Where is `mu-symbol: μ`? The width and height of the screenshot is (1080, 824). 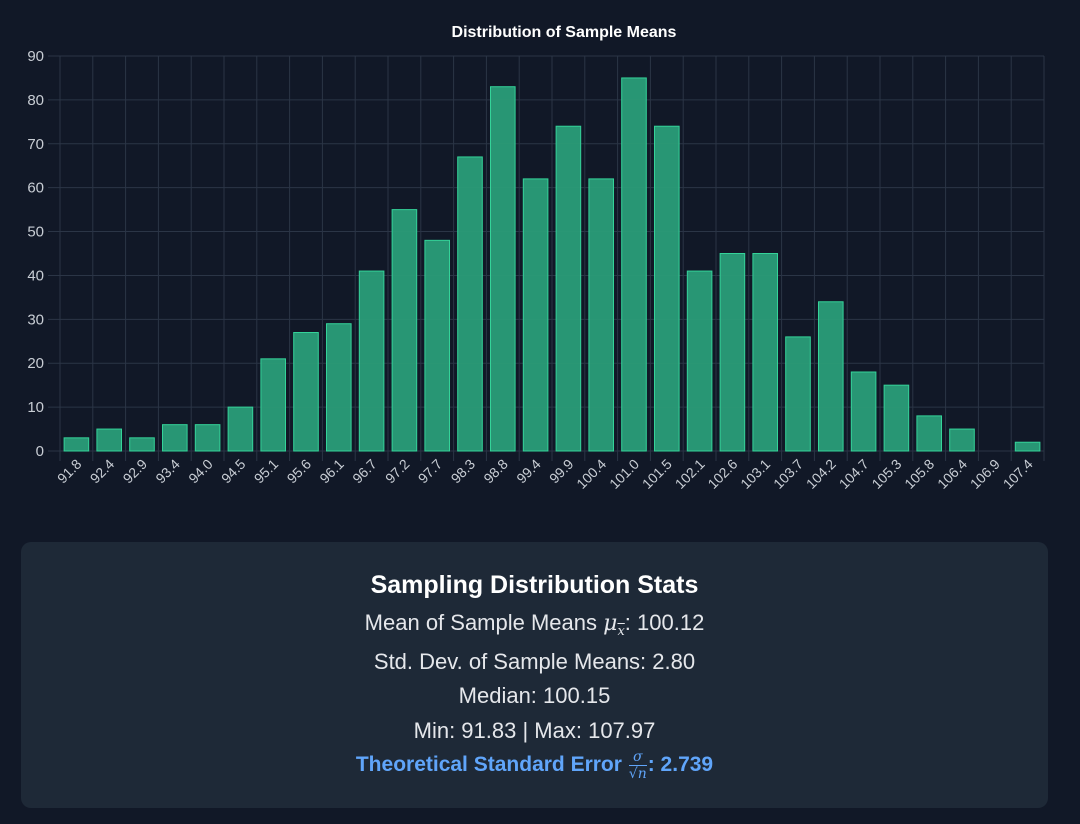 mu-symbol: μ is located at coordinates (610, 623).